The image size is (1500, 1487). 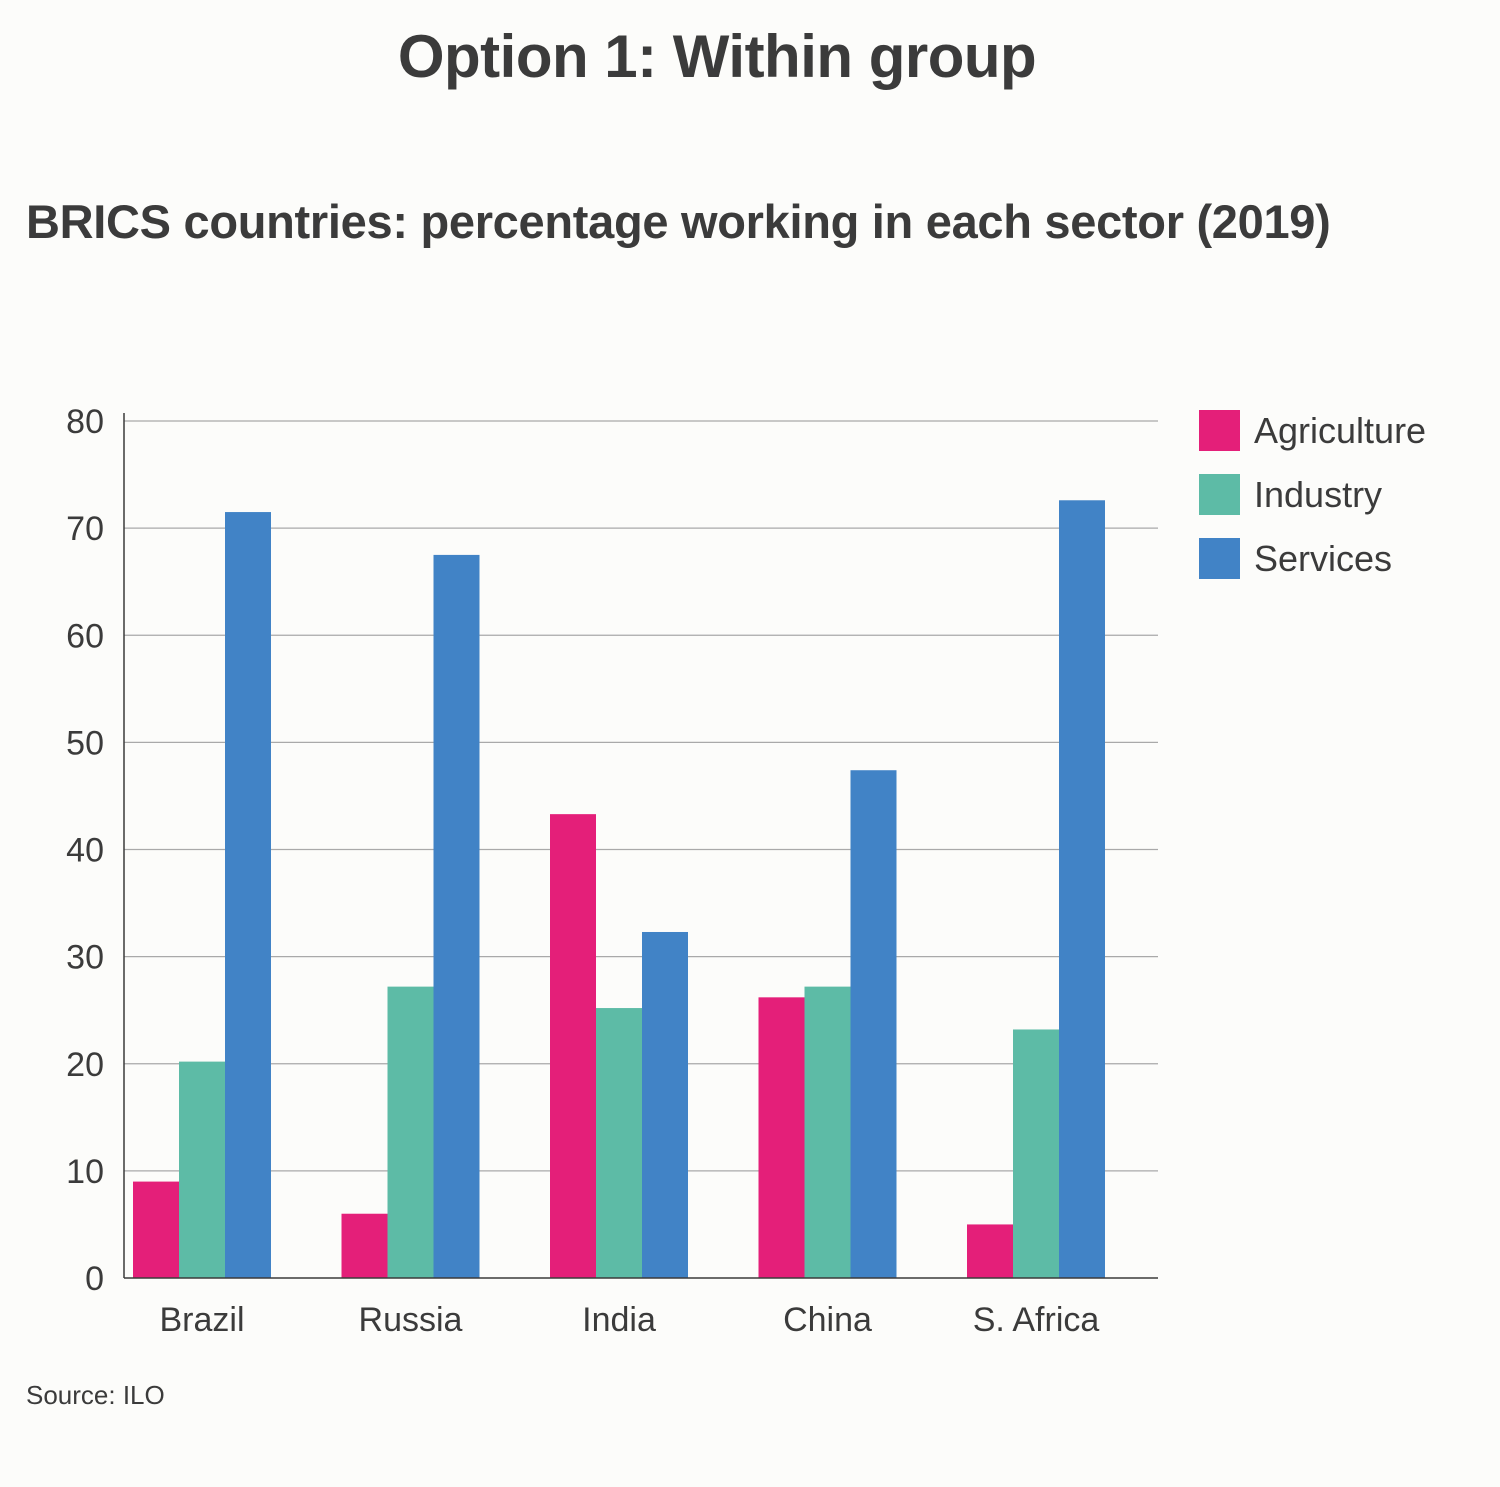 I want to click on bar-services-s-africa, so click(x=1082, y=889).